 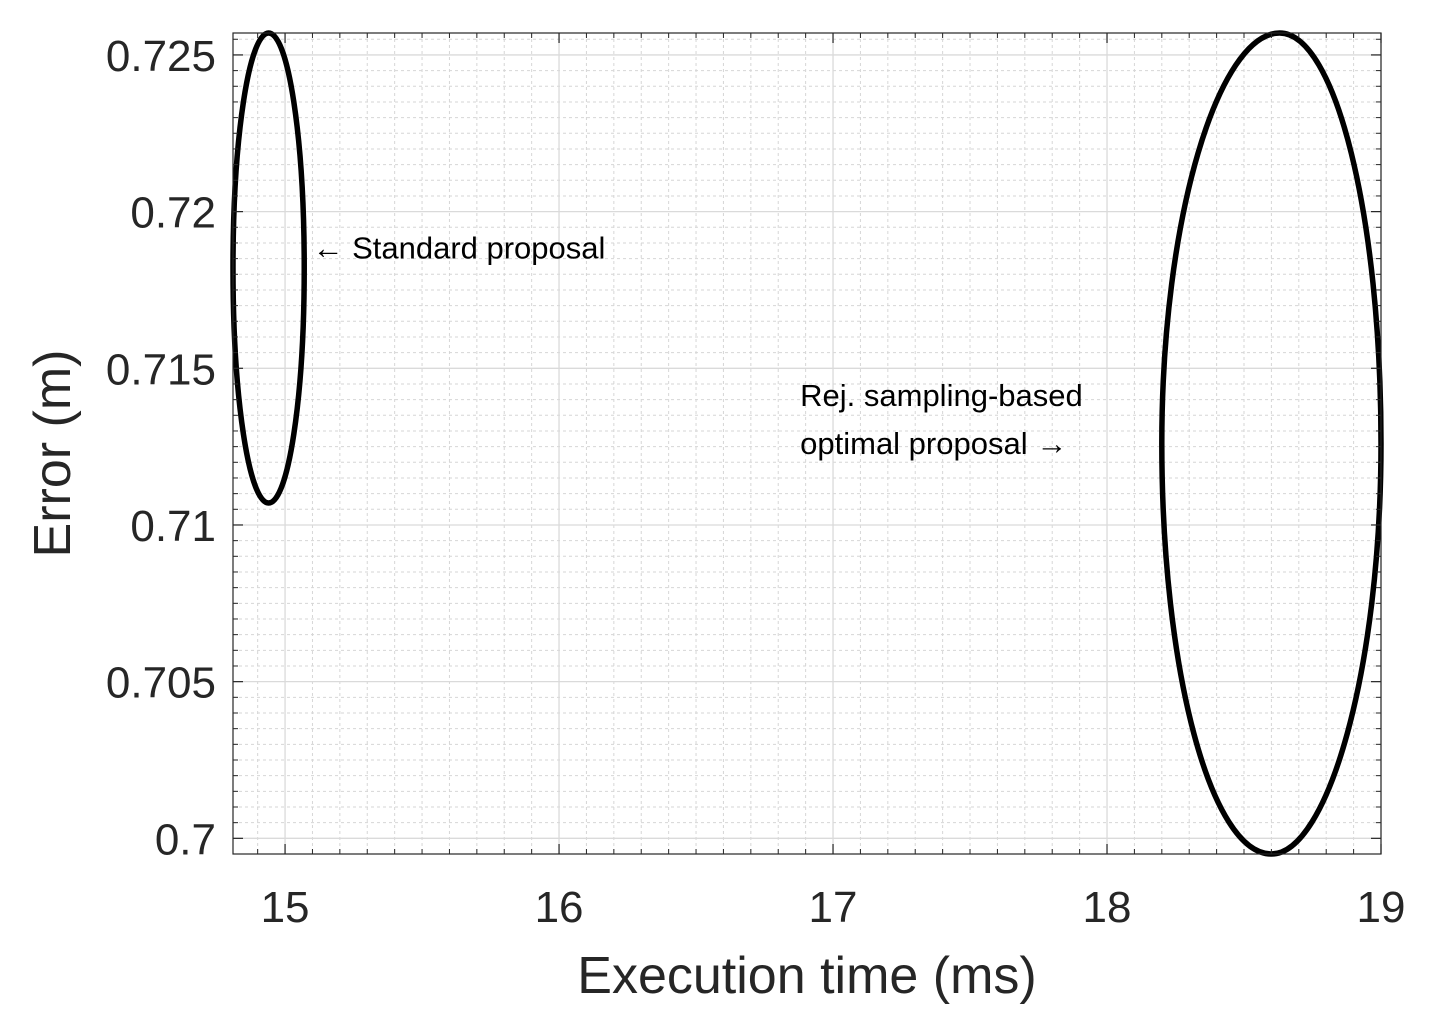 What do you see at coordinates (833, 907) in the screenshot?
I see `x-tick-label: 17` at bounding box center [833, 907].